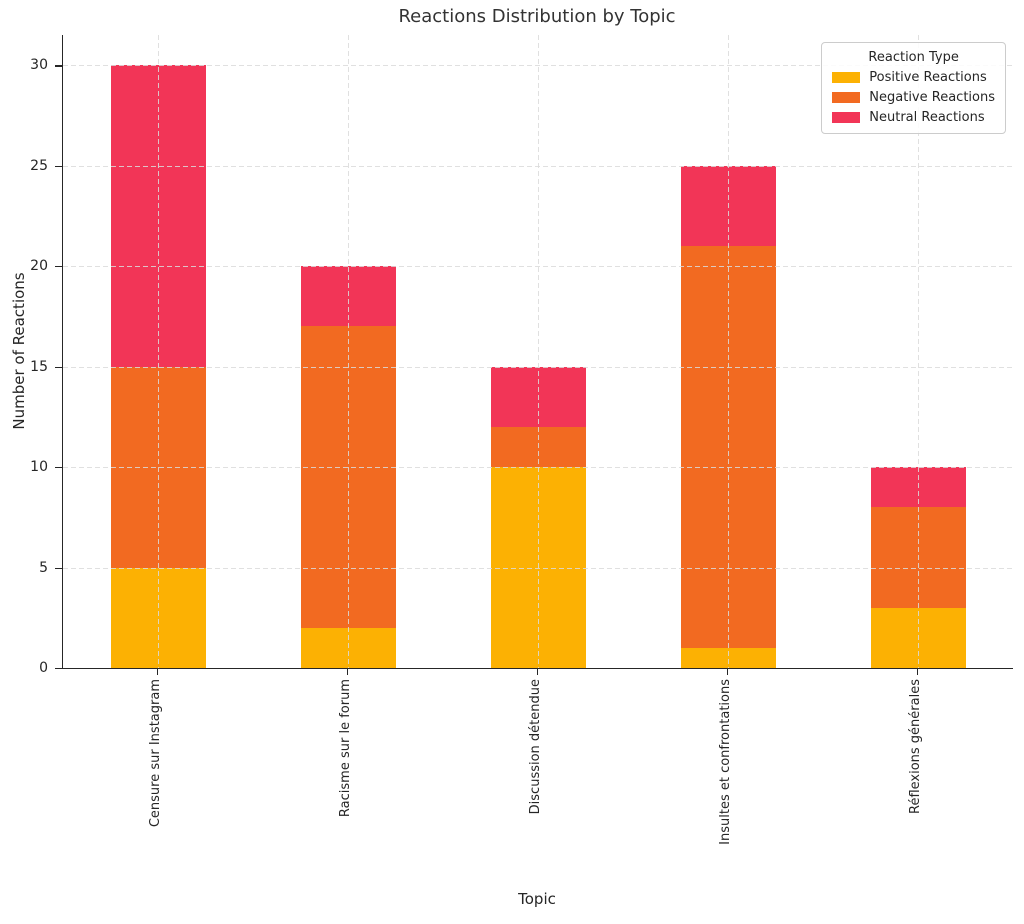  I want to click on x-axis-title: Topic, so click(537, 899).